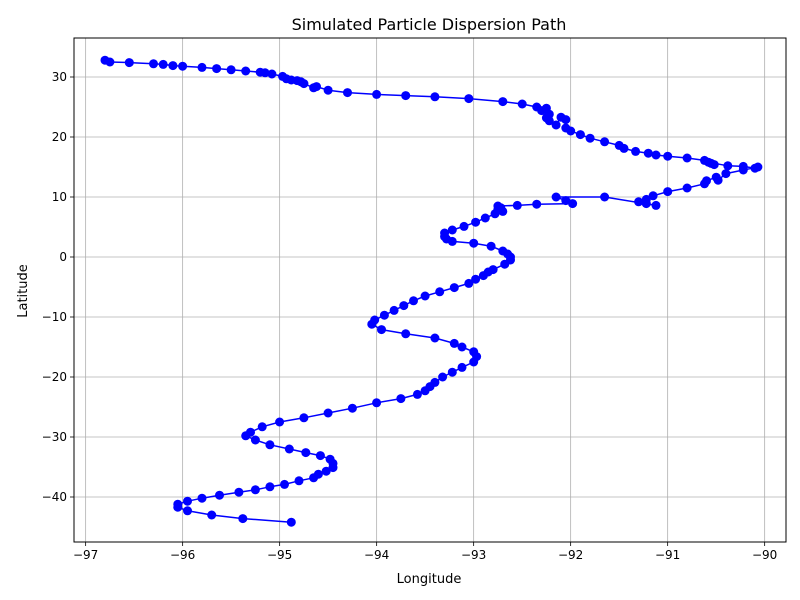 The image size is (800, 600). I want to click on y-tick-label: −40, so click(54, 497).